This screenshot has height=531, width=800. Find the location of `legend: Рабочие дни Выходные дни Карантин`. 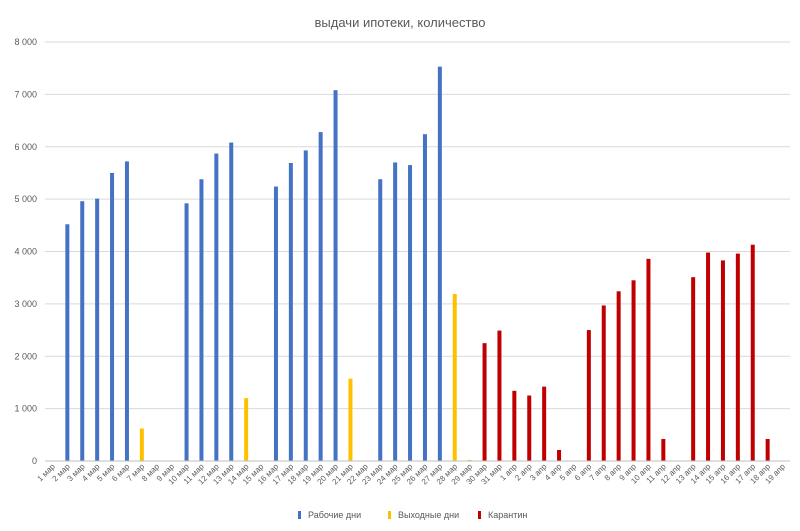

legend: Рабочие дни Выходные дни Карантин is located at coordinates (412, 515).